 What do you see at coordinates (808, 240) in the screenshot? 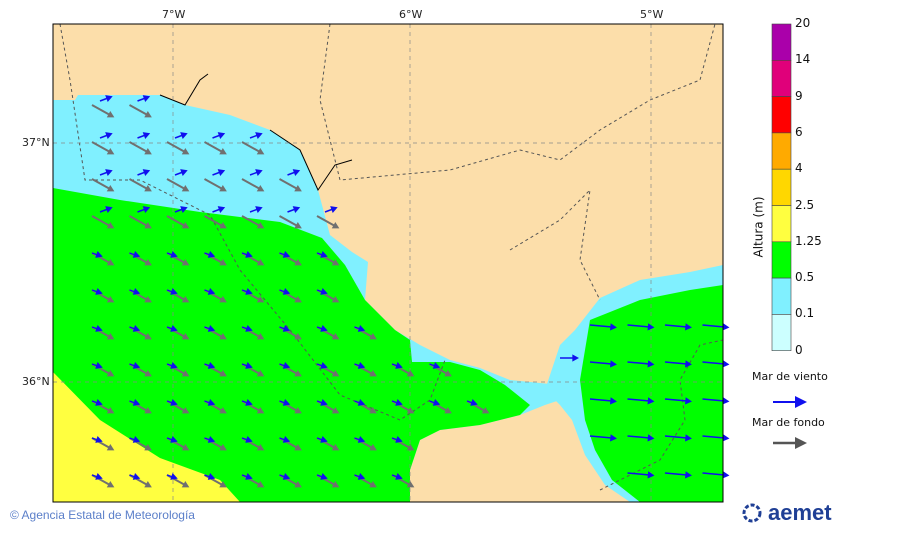
I see `colorbar-tick: 1.25` at bounding box center [808, 240].